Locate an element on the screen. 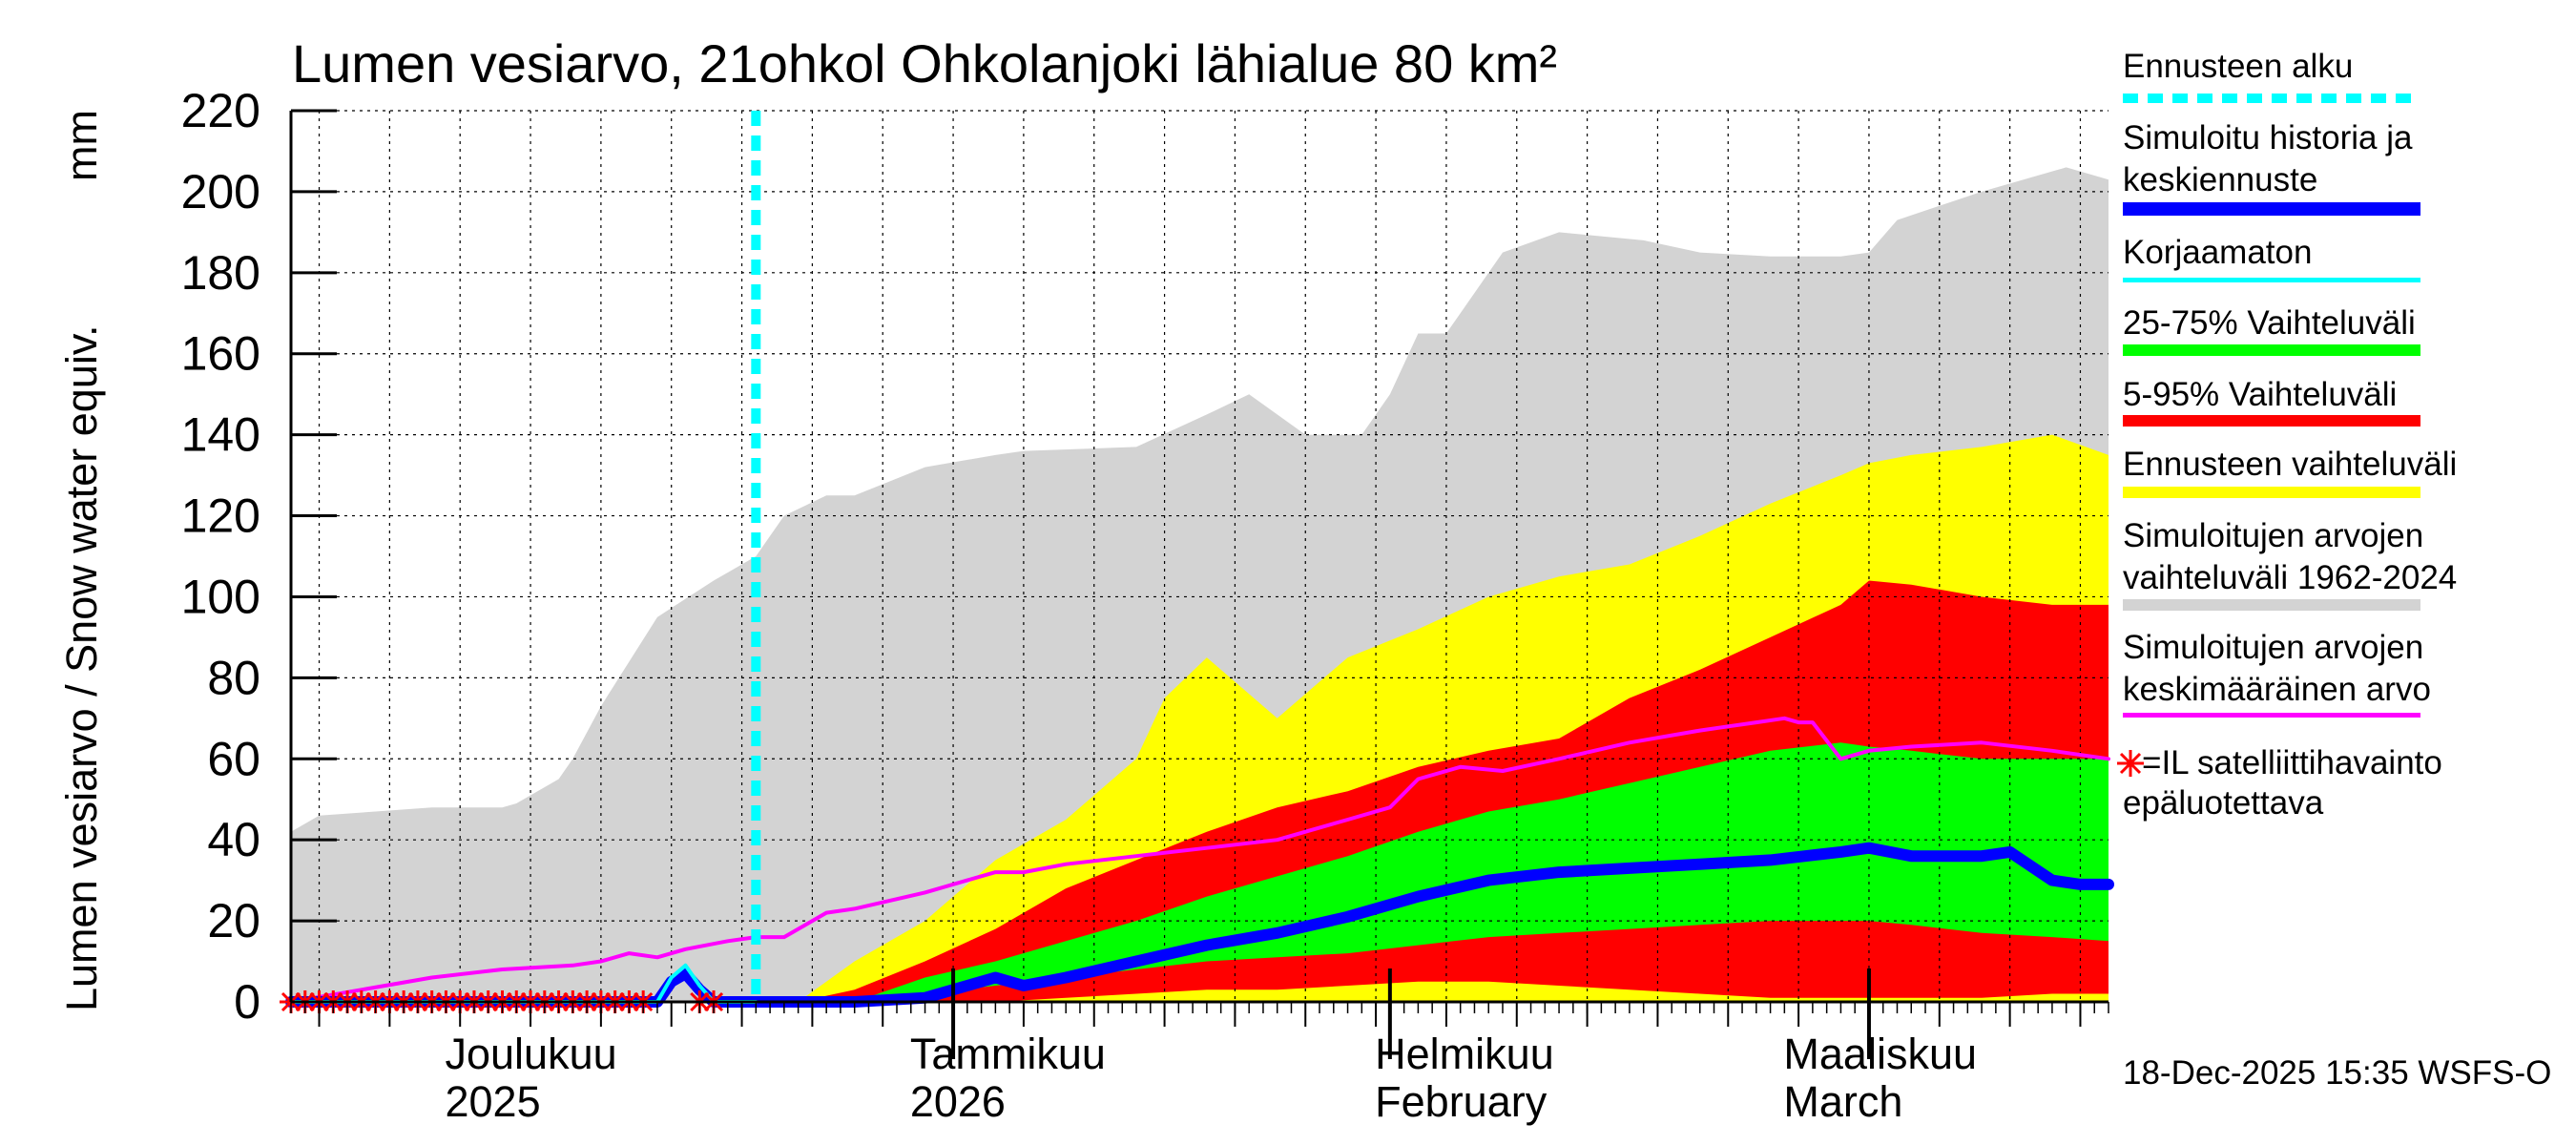 The image size is (2576, 1145). legend-range-5-95-label: 5-95% Vaihteluväli is located at coordinates (2260, 394).